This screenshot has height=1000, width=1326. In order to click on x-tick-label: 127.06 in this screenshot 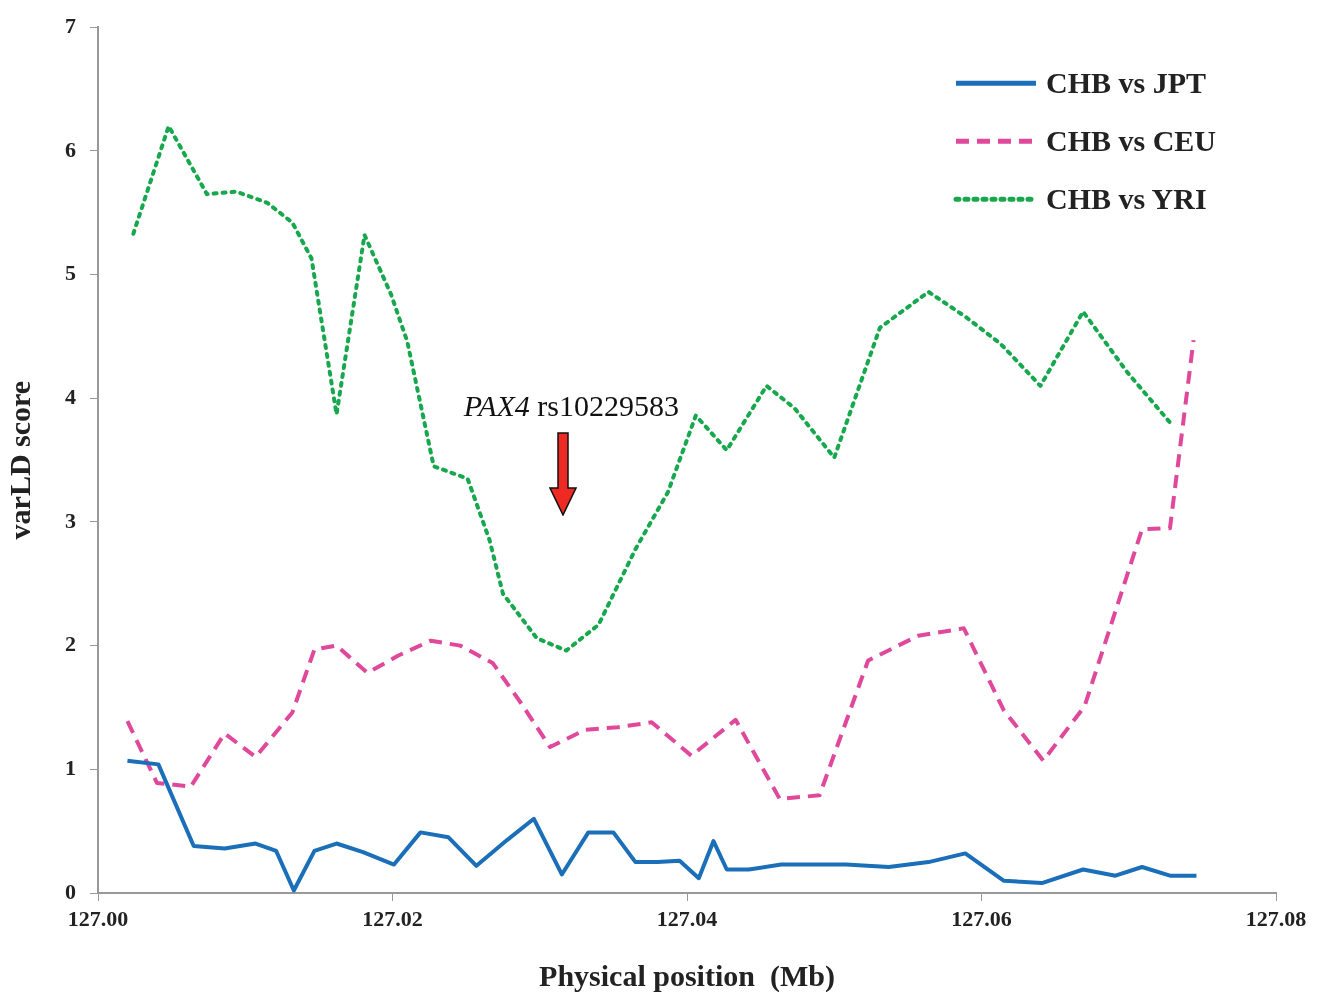, I will do `click(981, 918)`.